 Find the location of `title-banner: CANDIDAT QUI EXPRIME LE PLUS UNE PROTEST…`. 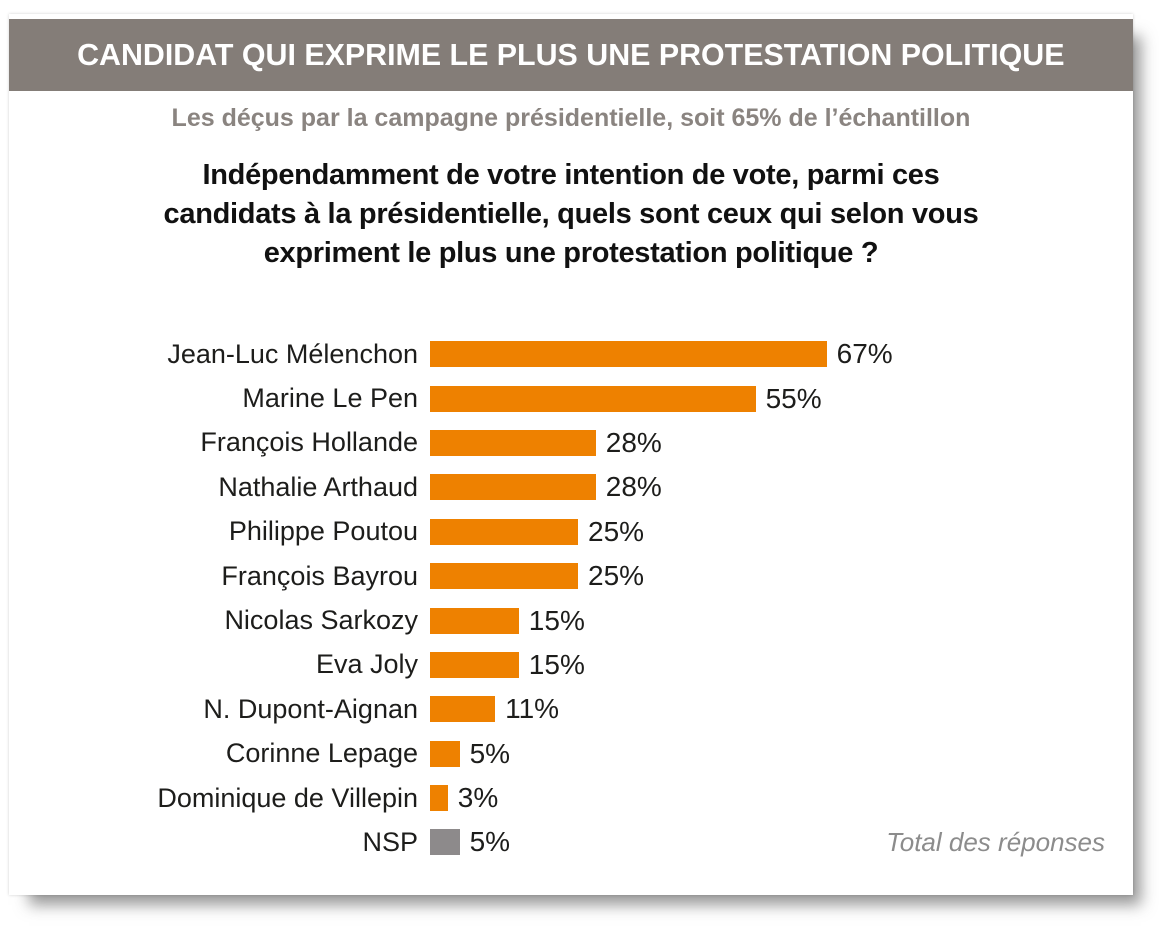

title-banner: CANDIDAT QUI EXPRIME LE PLUS UNE PROTEST… is located at coordinates (571, 55).